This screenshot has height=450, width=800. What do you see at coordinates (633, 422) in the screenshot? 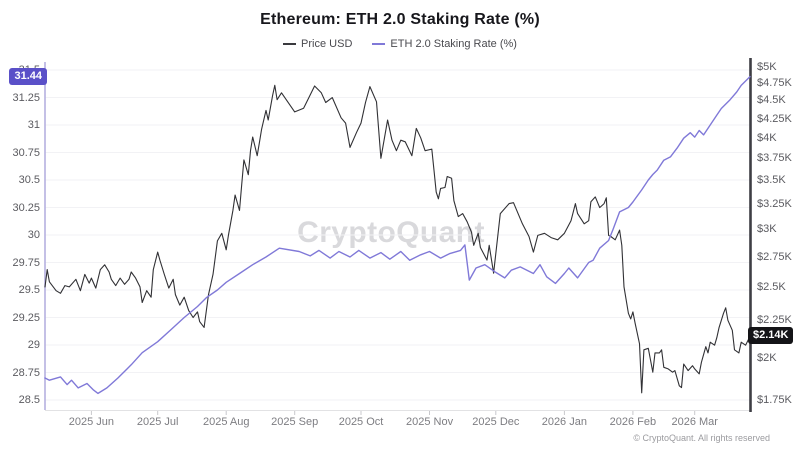
I see `x-axis-month-label: 2026 Feb` at bounding box center [633, 422].